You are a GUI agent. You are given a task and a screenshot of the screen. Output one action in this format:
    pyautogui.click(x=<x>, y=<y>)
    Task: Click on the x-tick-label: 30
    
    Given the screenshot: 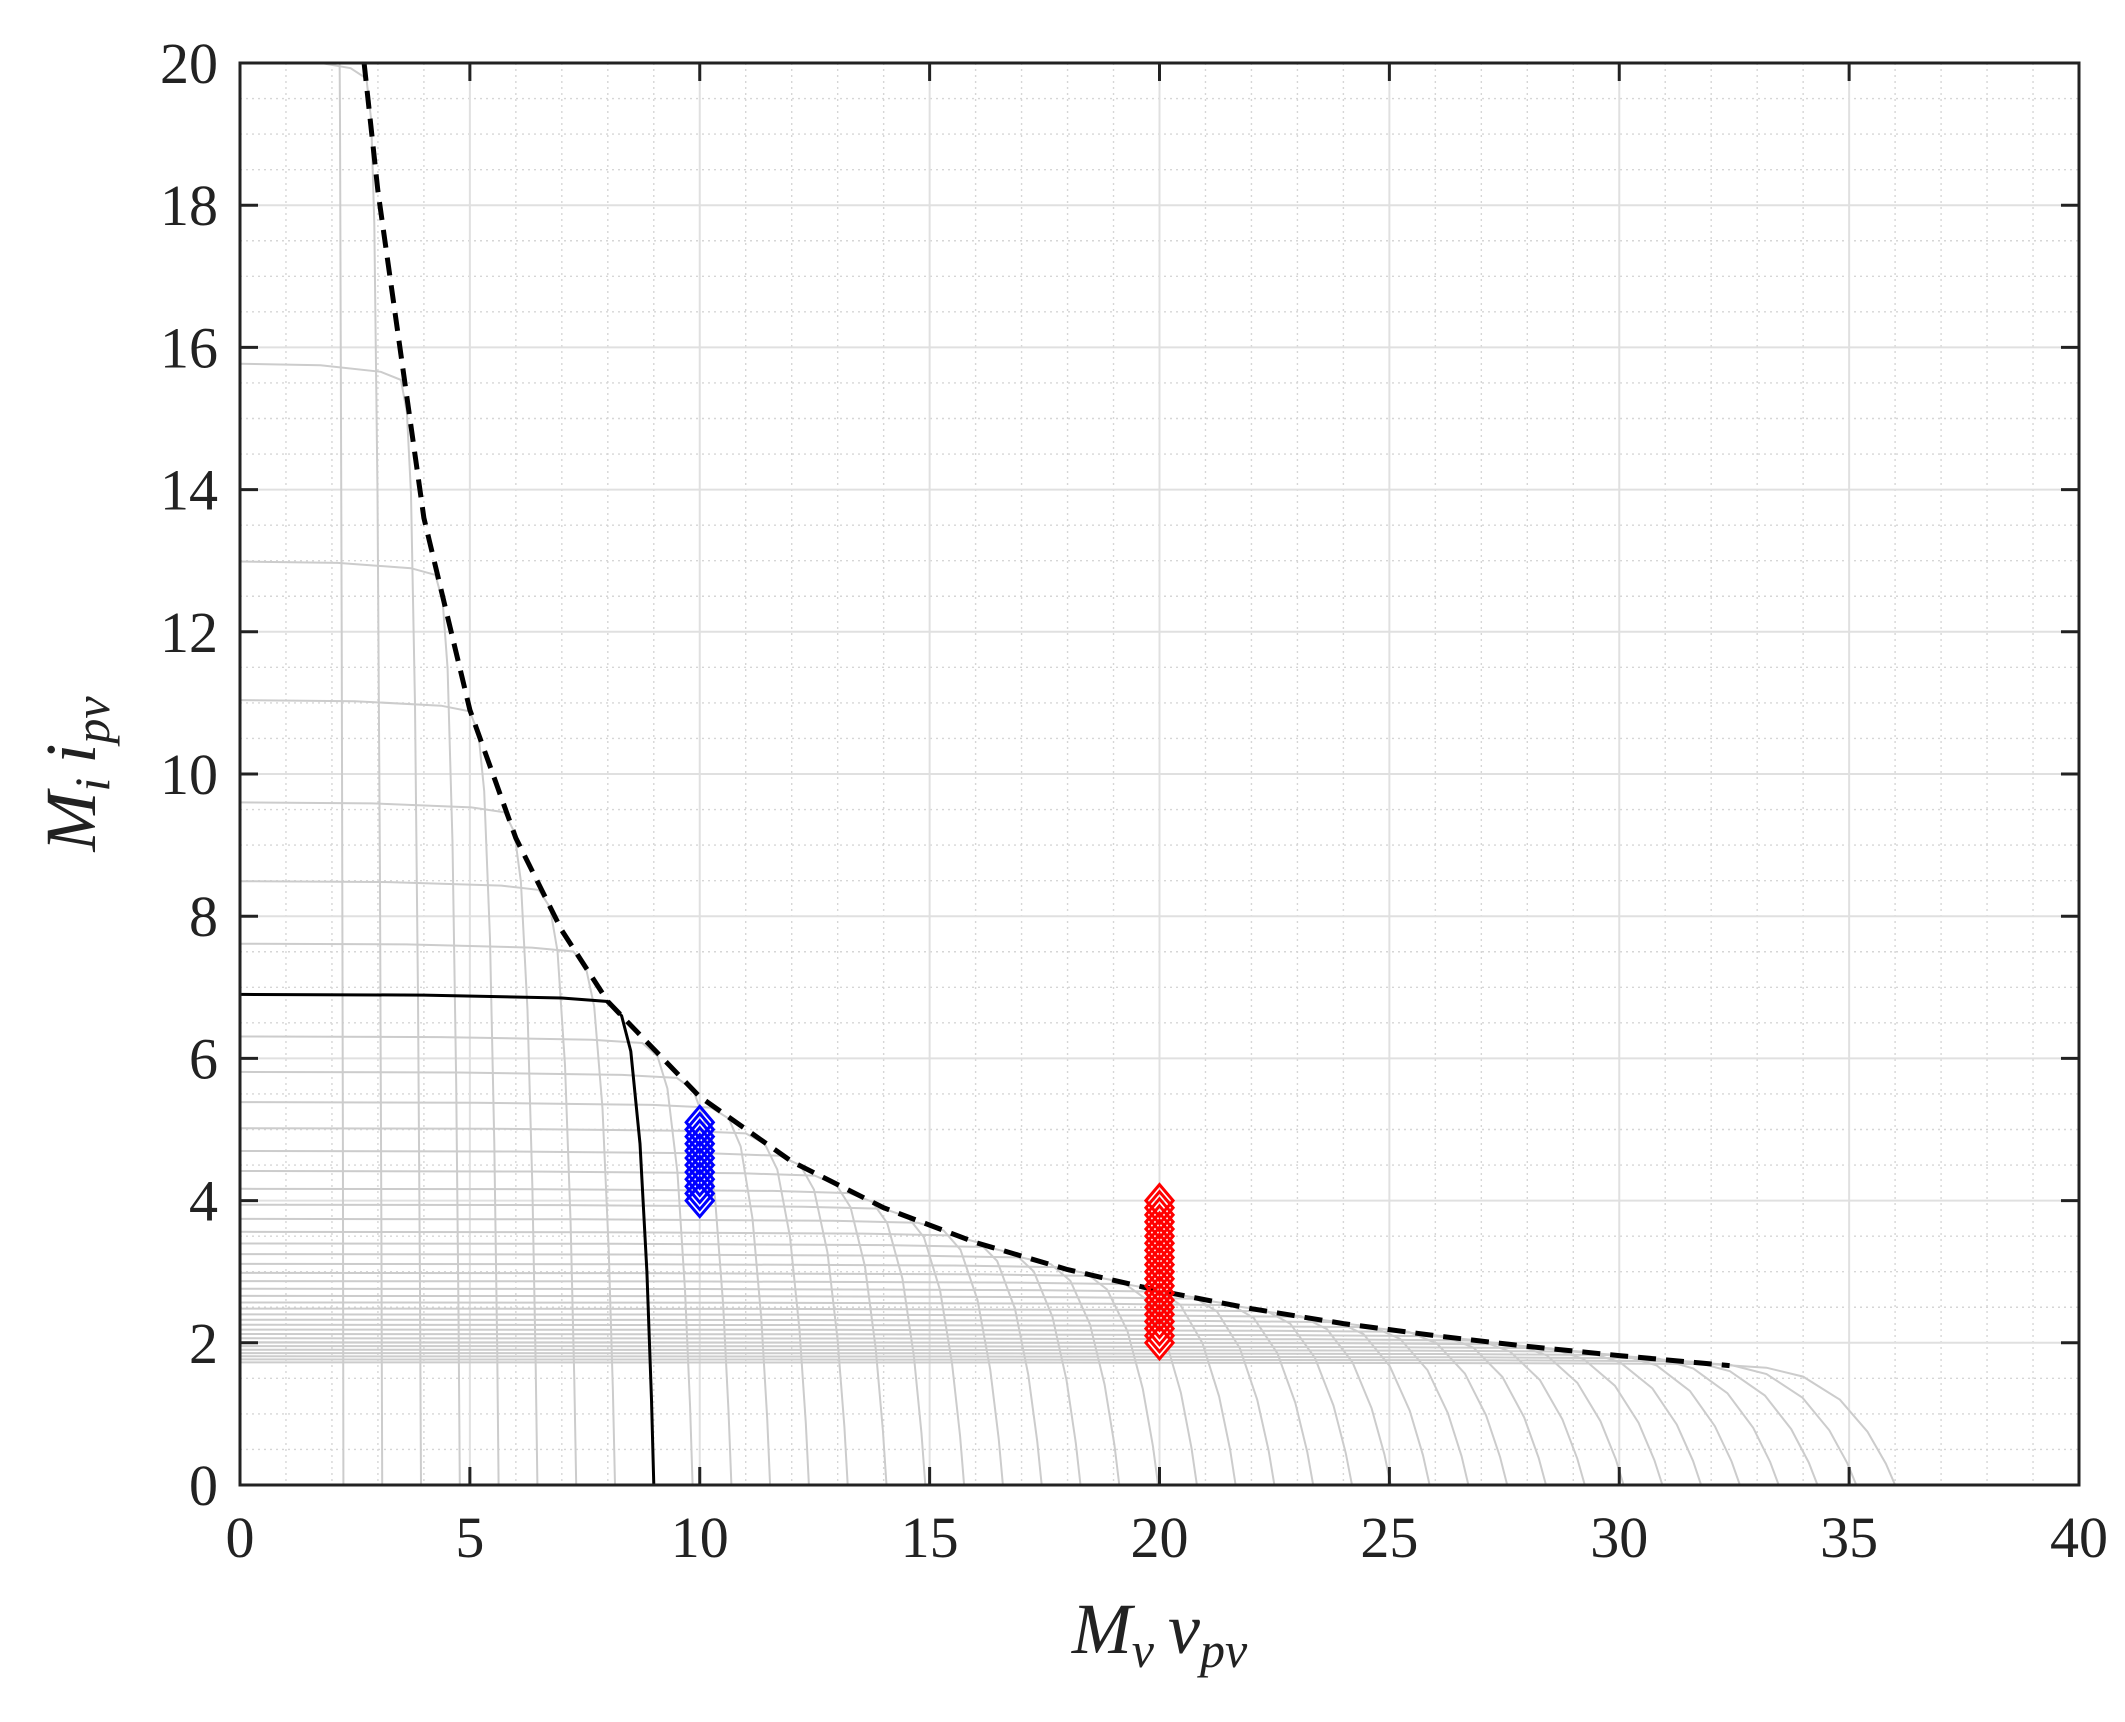 What is the action you would take?
    pyautogui.click(x=1619, y=1537)
    